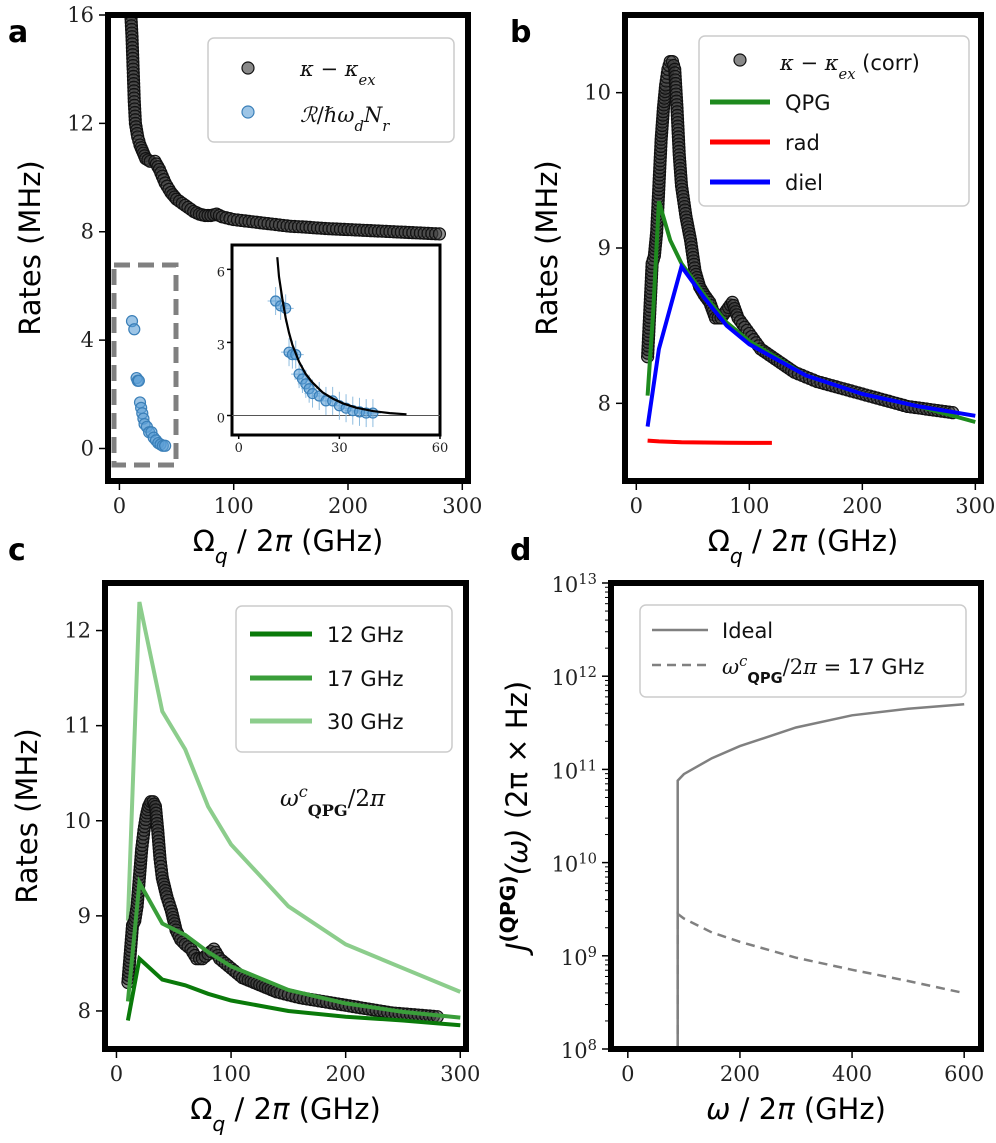 This screenshot has height=1143, width=996. Describe the element at coordinates (574, 1051) in the screenshot. I see `panel-d-y-label-0-part-0: 10` at that location.